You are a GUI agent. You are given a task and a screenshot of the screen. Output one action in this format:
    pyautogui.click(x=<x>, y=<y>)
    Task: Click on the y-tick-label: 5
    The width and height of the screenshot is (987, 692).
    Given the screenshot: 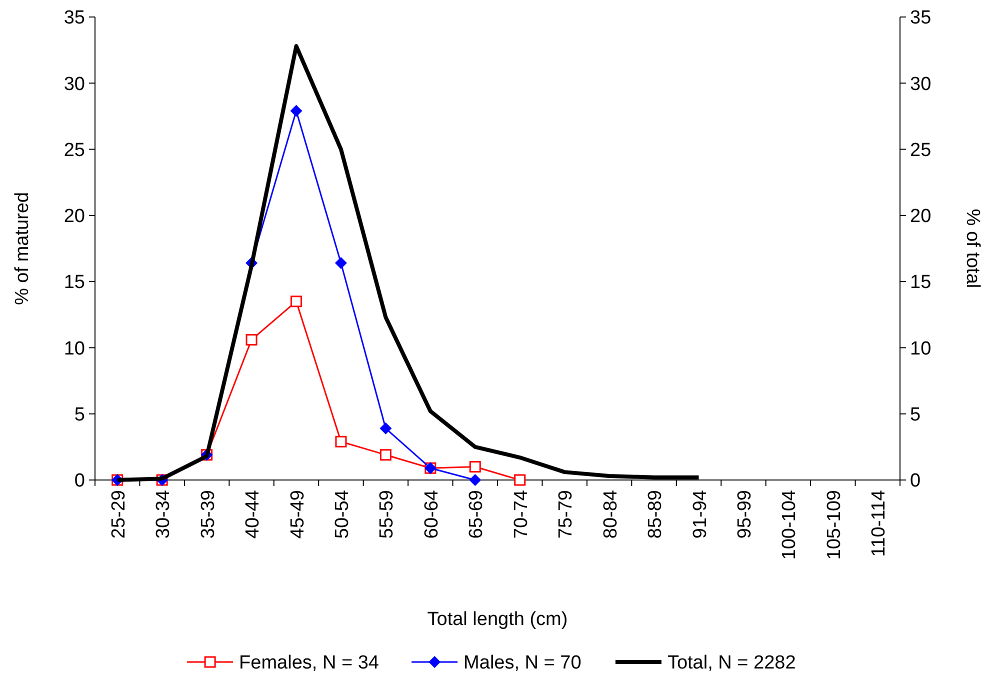 What is the action you would take?
    pyautogui.click(x=79, y=415)
    